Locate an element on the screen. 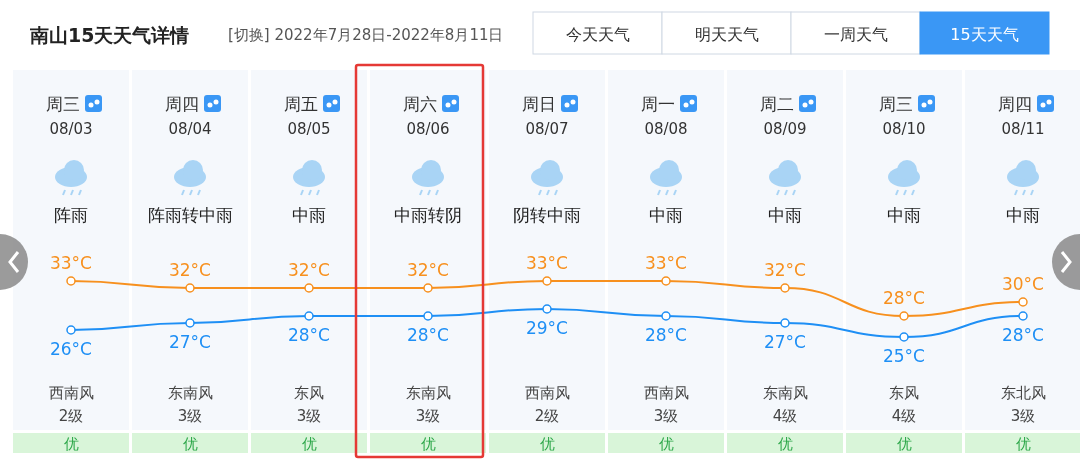 The height and width of the screenshot is (462, 1080). text: 周一 is located at coordinates (658, 104).